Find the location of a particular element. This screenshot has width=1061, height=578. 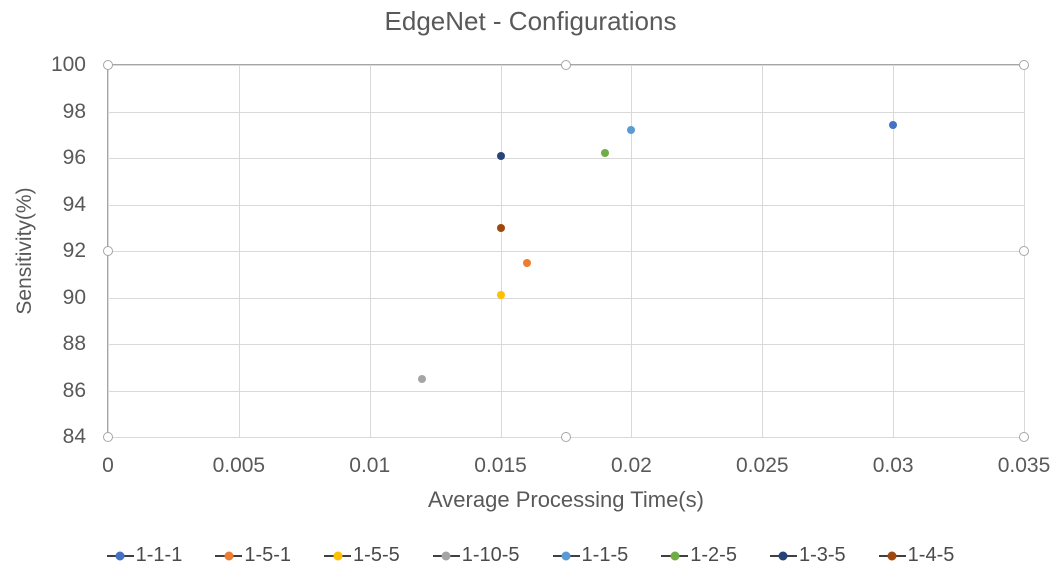

legend-item-1-10-5: 1-10-5 is located at coordinates (476, 555).